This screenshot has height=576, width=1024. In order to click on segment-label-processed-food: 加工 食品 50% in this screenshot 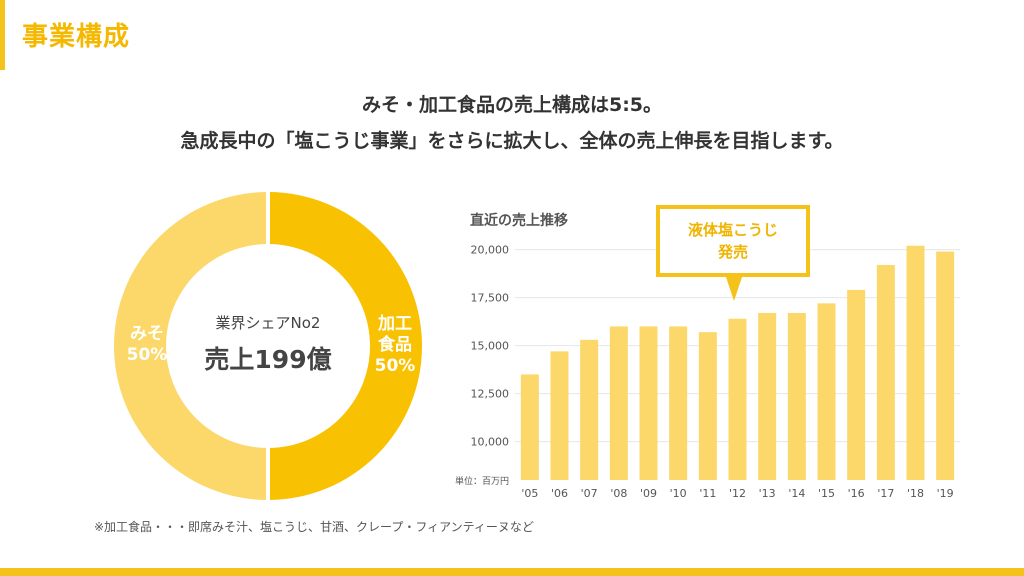, I will do `click(395, 345)`.